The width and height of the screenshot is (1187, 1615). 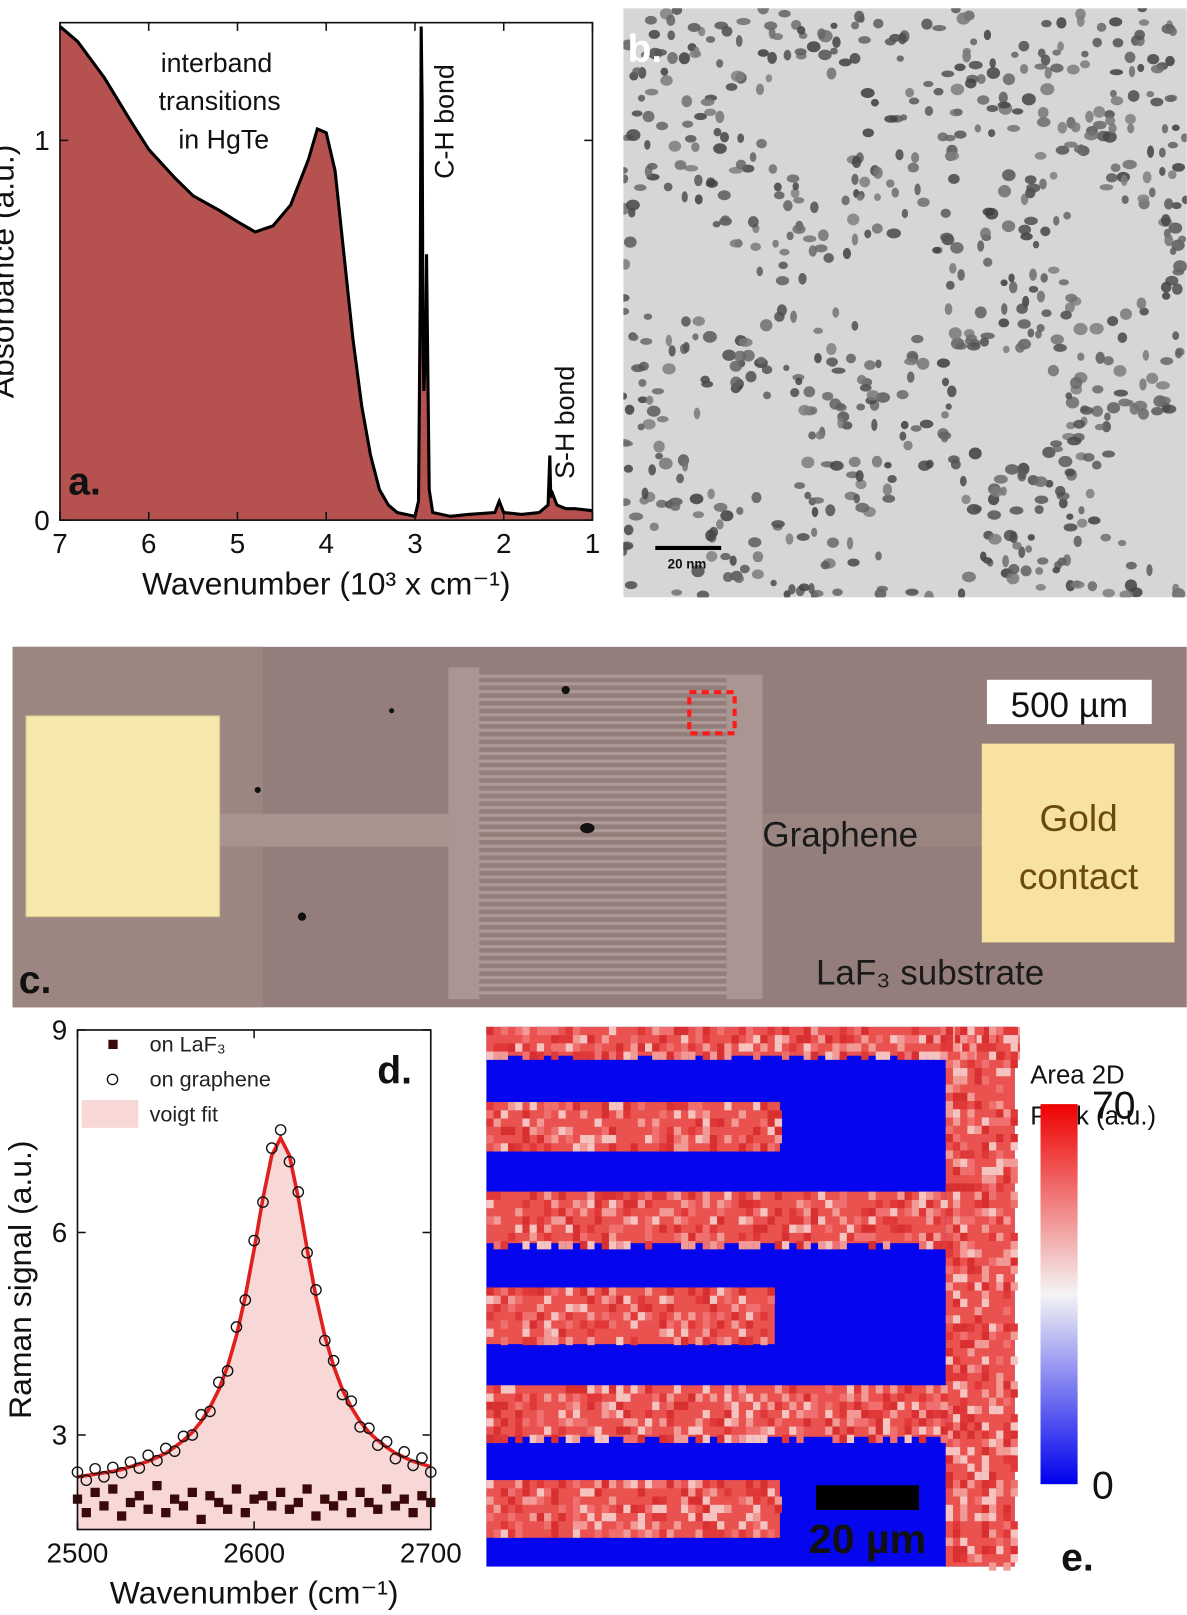 I want to click on legend-marker, so click(x=113, y=1044).